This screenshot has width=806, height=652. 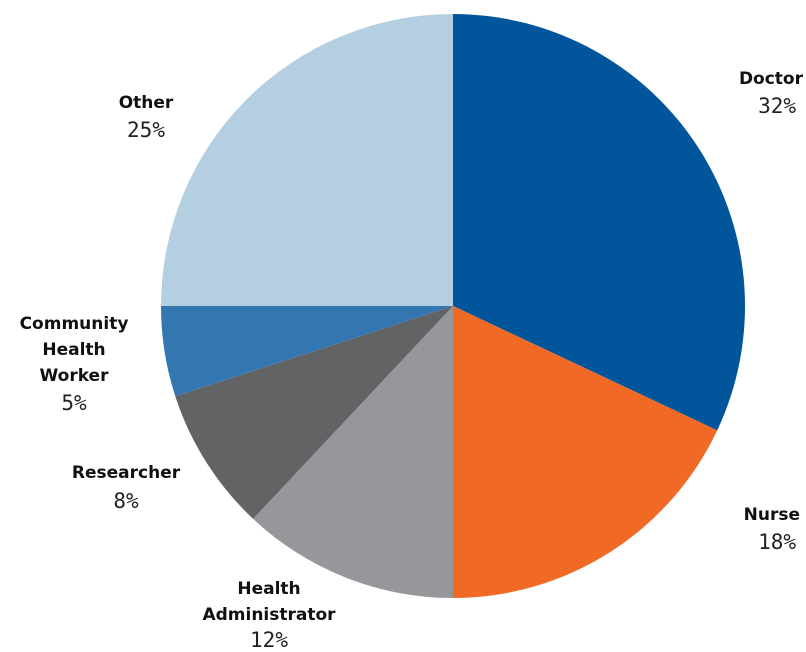 What do you see at coordinates (146, 130) in the screenshot?
I see `label-other-value: 25%` at bounding box center [146, 130].